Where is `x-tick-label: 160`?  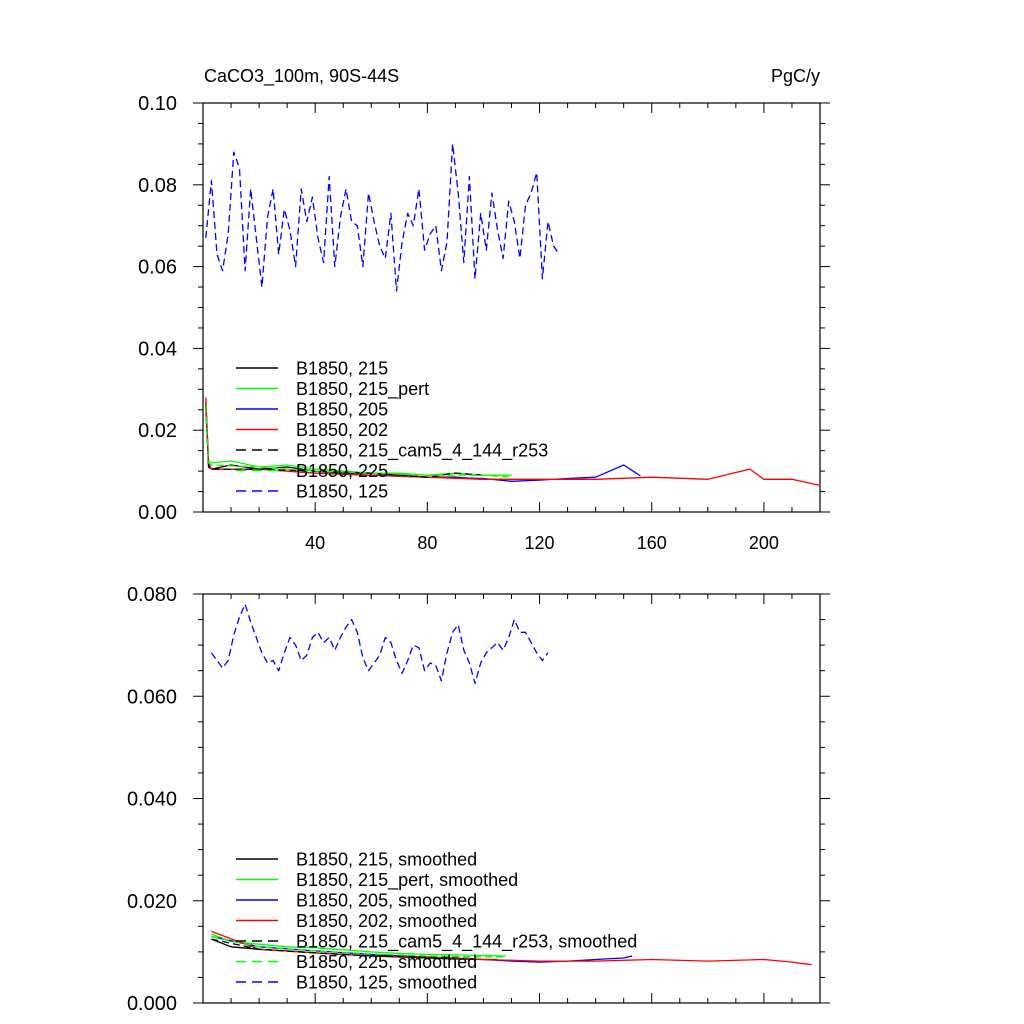 x-tick-label: 160 is located at coordinates (652, 543).